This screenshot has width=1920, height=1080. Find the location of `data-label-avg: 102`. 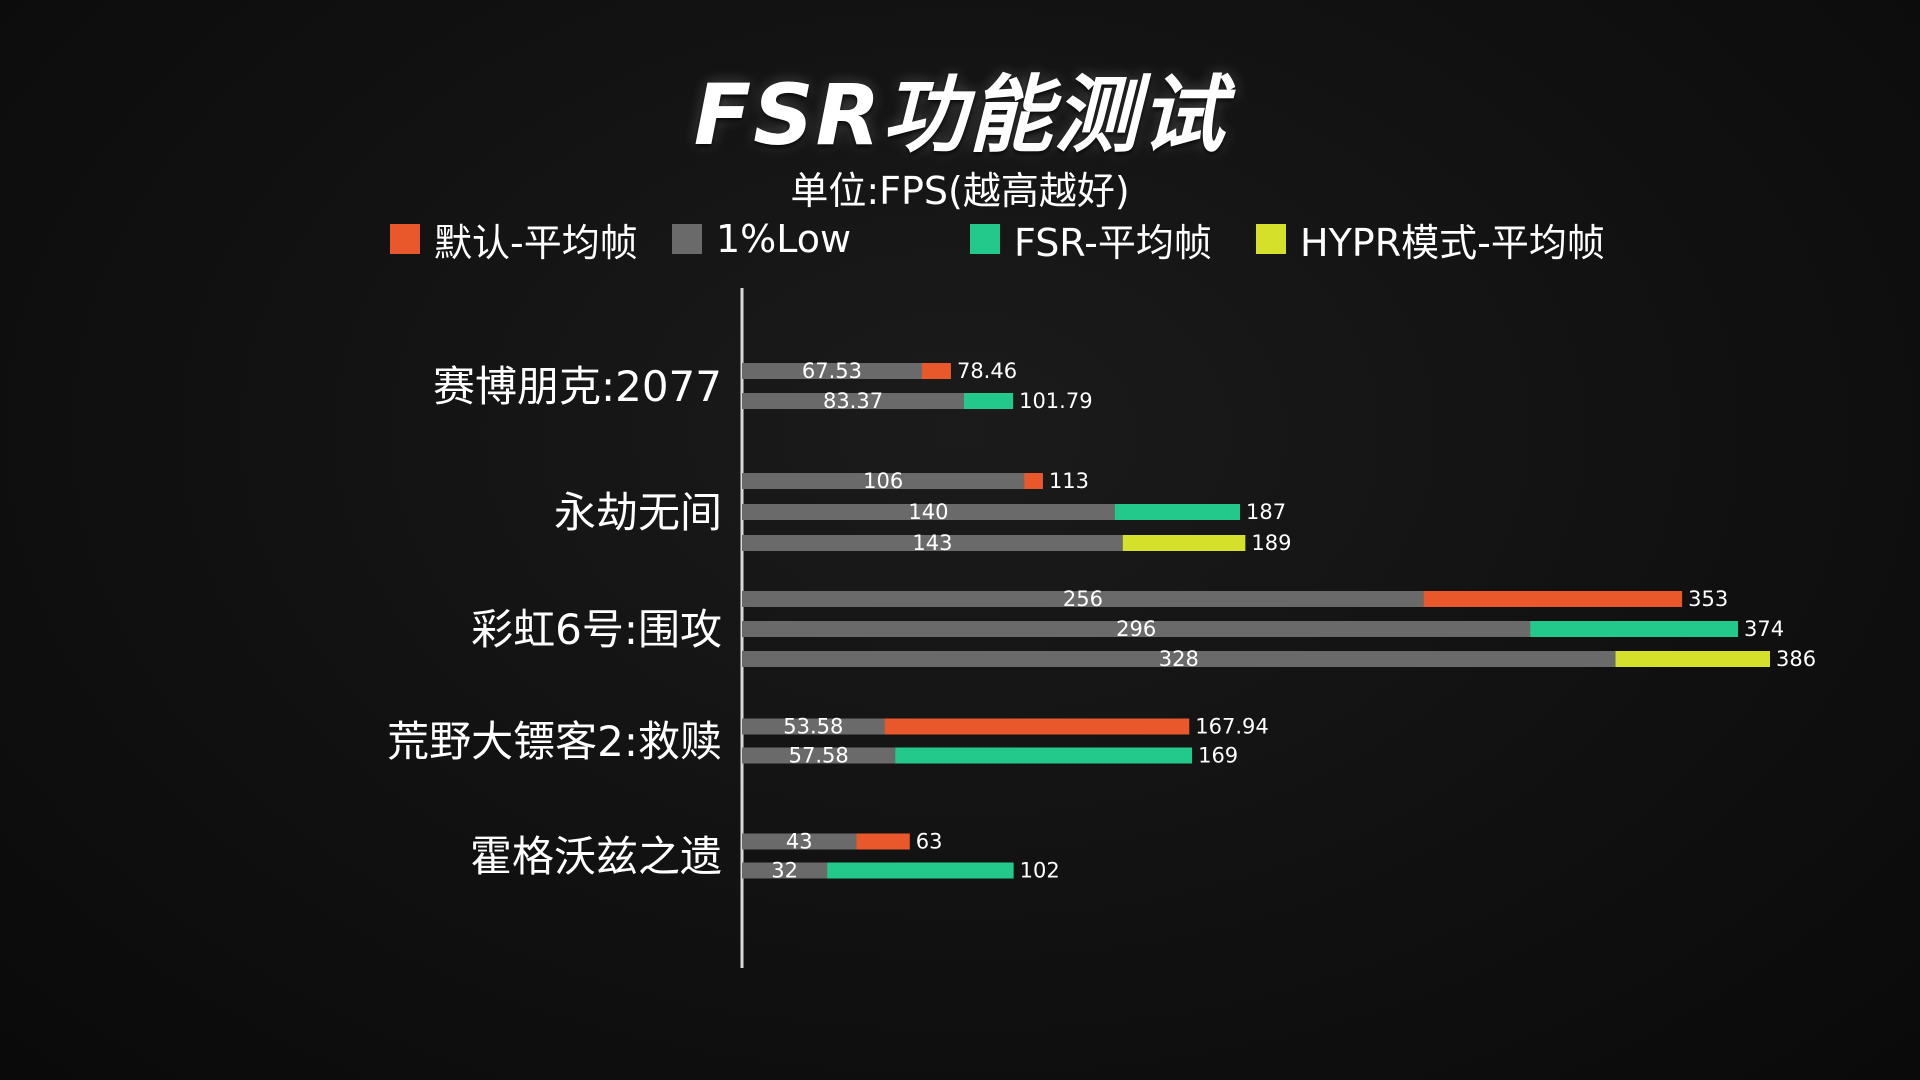

data-label-avg: 102 is located at coordinates (1040, 871).